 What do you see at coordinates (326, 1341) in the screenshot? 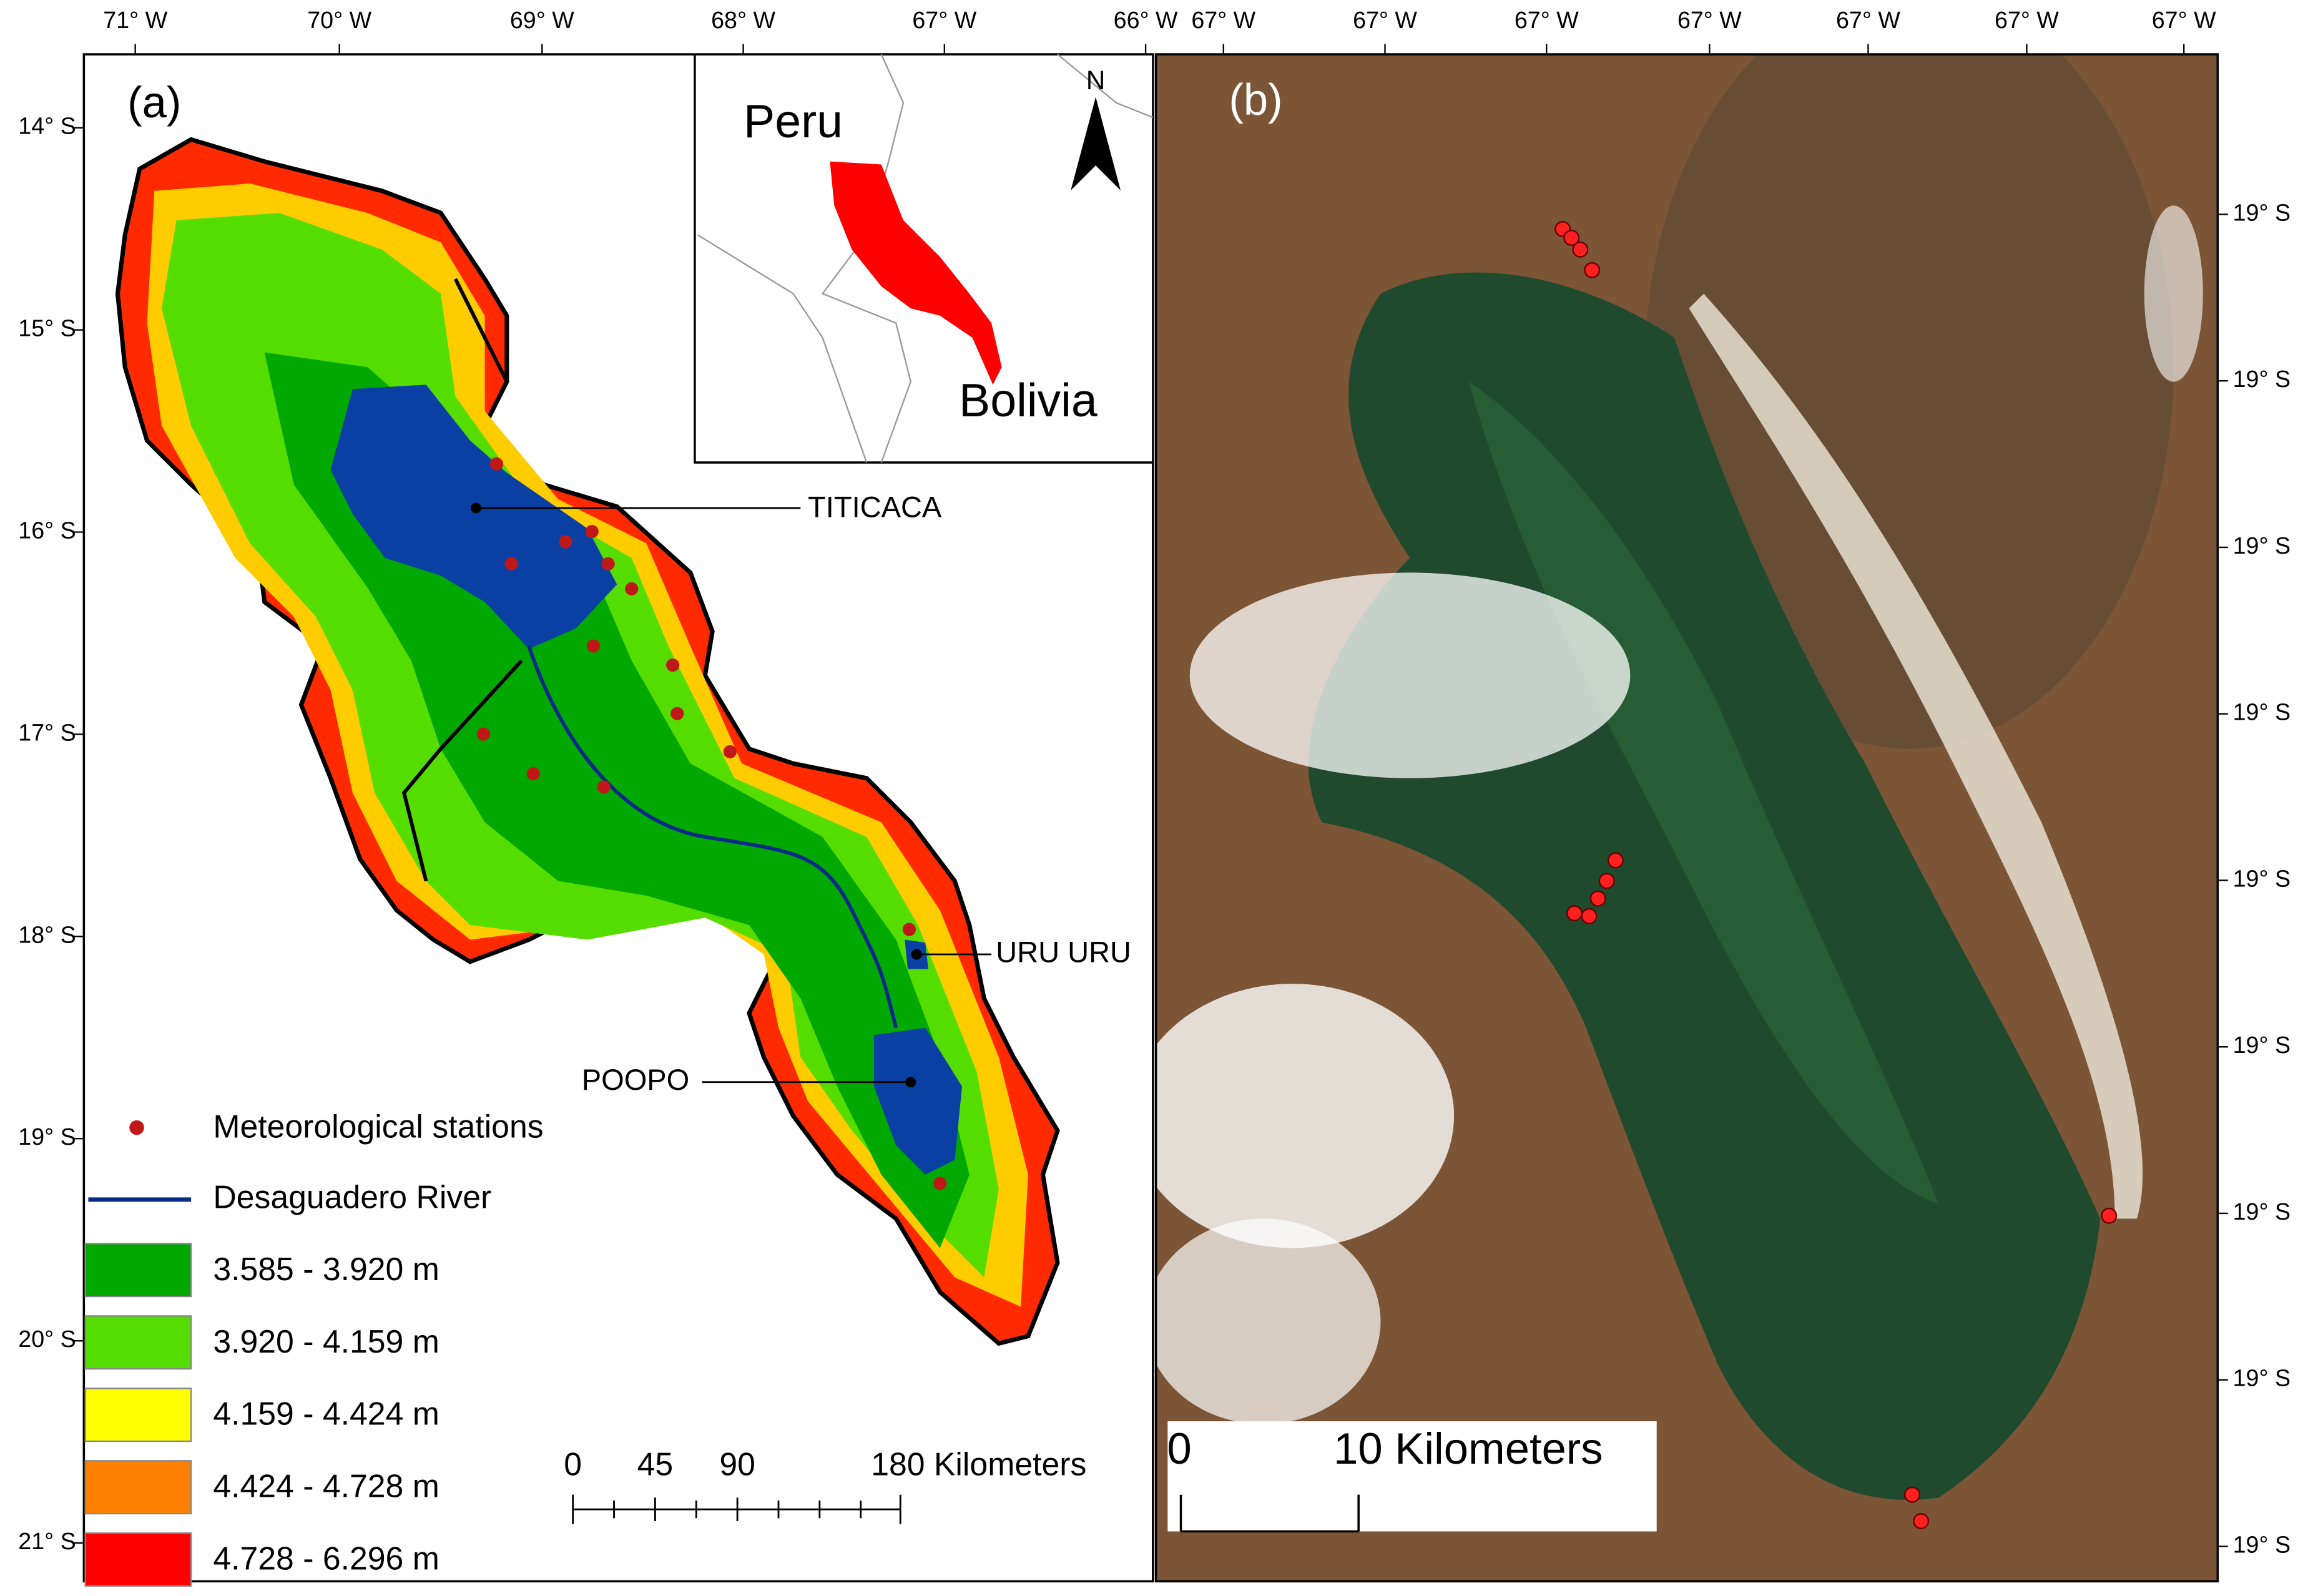
I see `legend-label: 3.920 - 4.159 m` at bounding box center [326, 1341].